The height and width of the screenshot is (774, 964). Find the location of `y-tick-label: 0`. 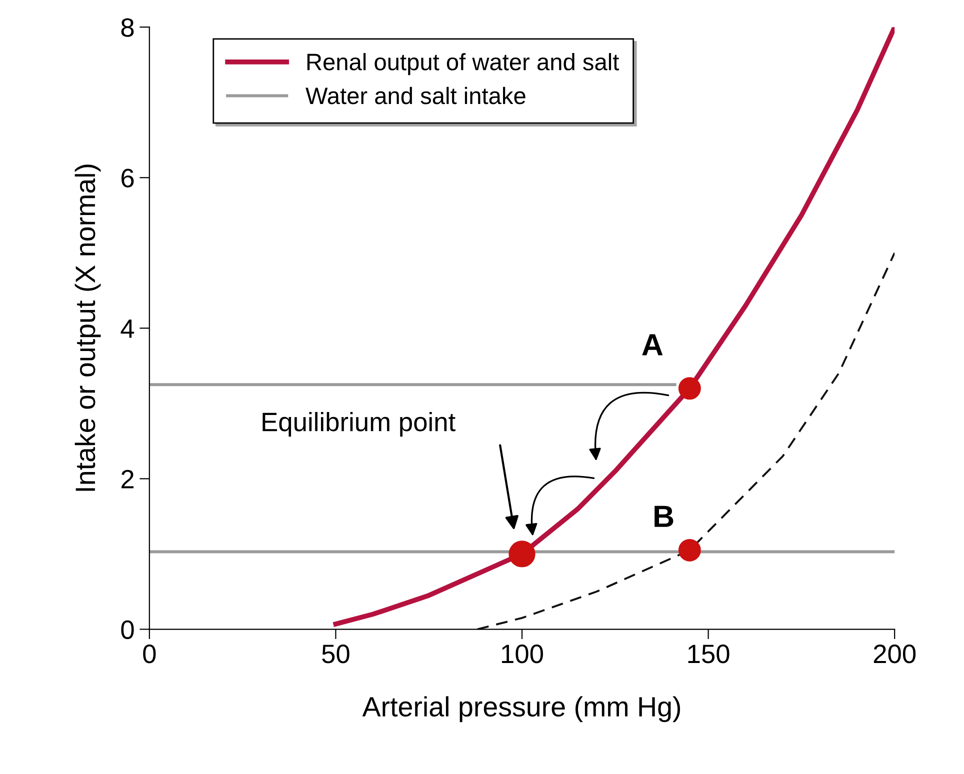

y-tick-label: 0 is located at coordinates (127, 630).